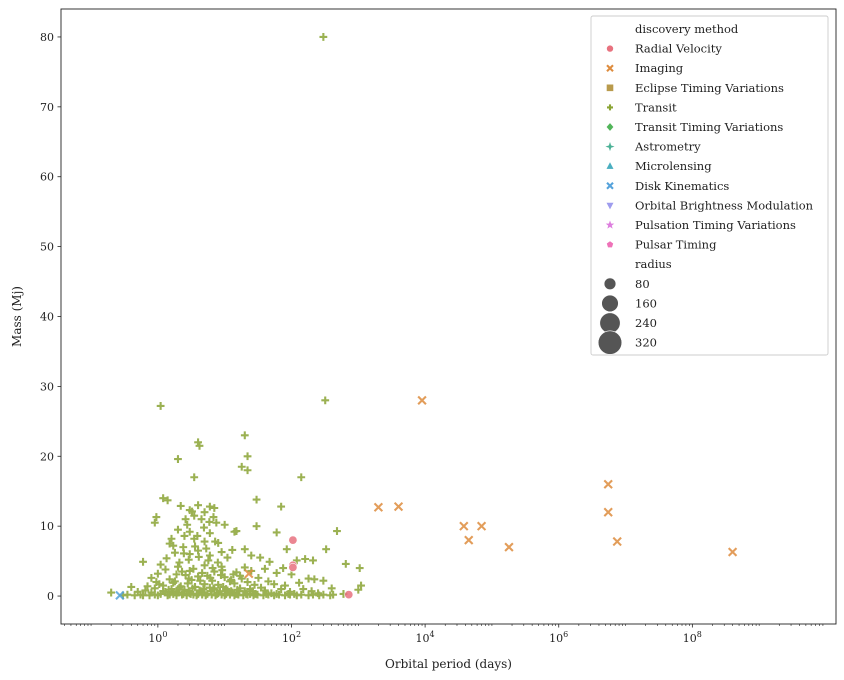 The image size is (844, 680). I want to click on y-tick-label: 80, so click(47, 37).